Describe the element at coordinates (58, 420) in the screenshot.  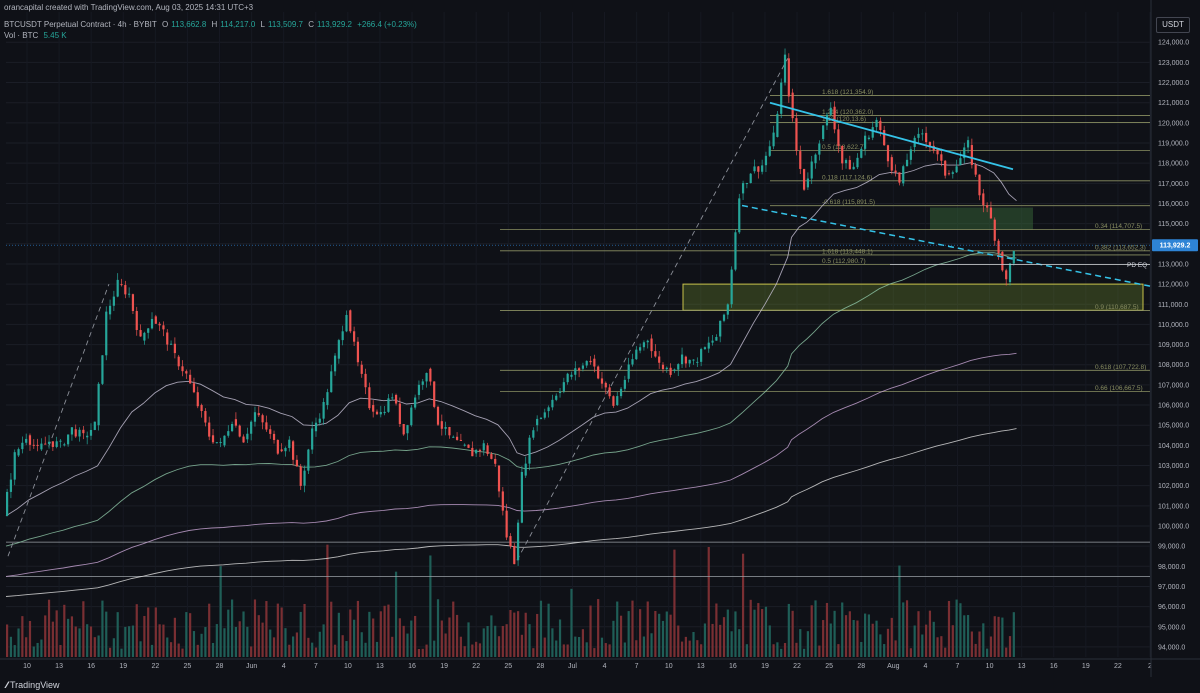
I see `swing-projection-line` at that location.